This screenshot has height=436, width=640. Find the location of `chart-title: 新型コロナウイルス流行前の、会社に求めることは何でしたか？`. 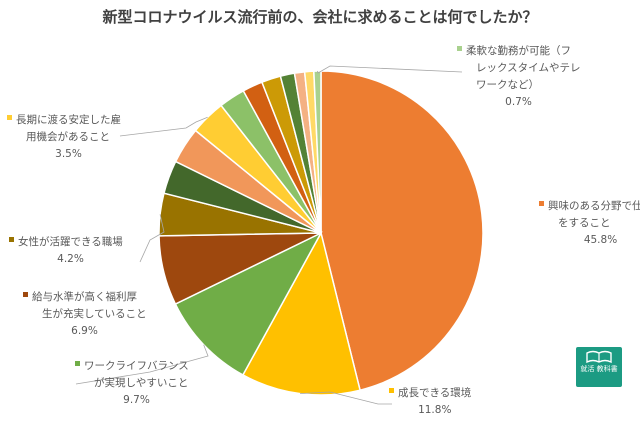

chart-title: 新型コロナウイルス流行前の、会社に求めることは何でしたか？ is located at coordinates (319, 17).